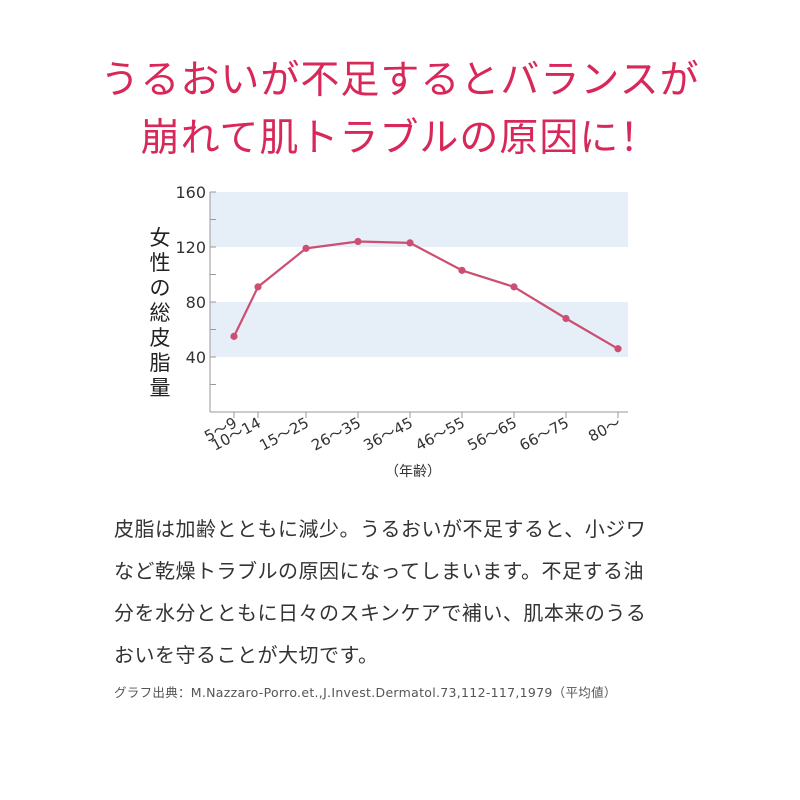  What do you see at coordinates (543, 434) in the screenshot?
I see `x-tick-label: 66〜75` at bounding box center [543, 434].